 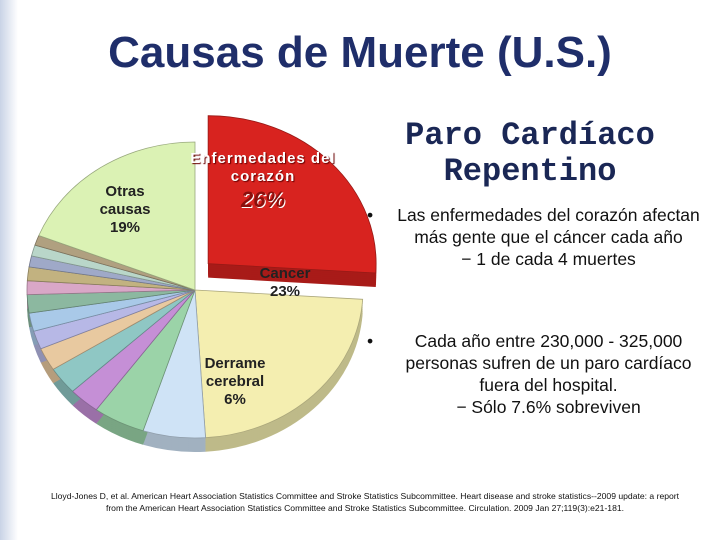 What do you see at coordinates (360, 52) in the screenshot?
I see `slide-title: Causas de Muerte (U.S.)` at bounding box center [360, 52].